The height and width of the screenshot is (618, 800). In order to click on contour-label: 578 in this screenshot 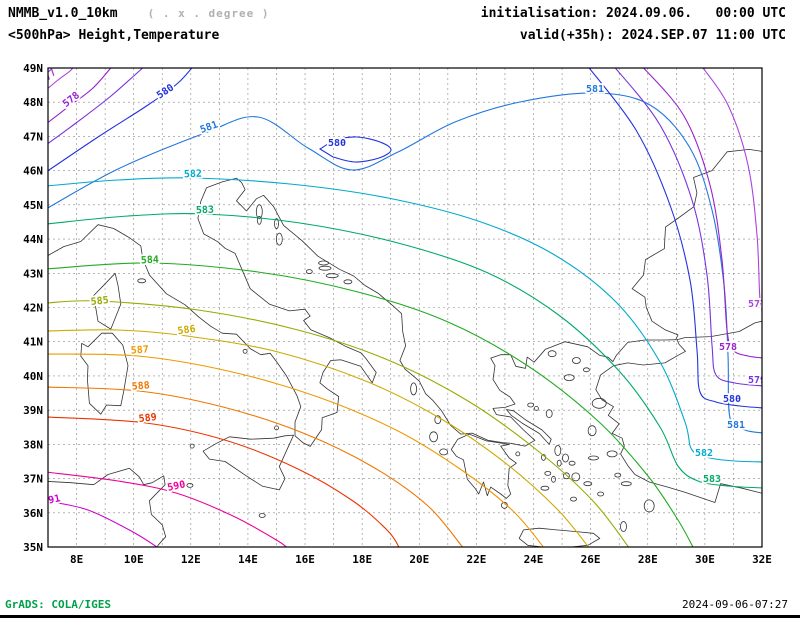, I will do `click(728, 347)`.